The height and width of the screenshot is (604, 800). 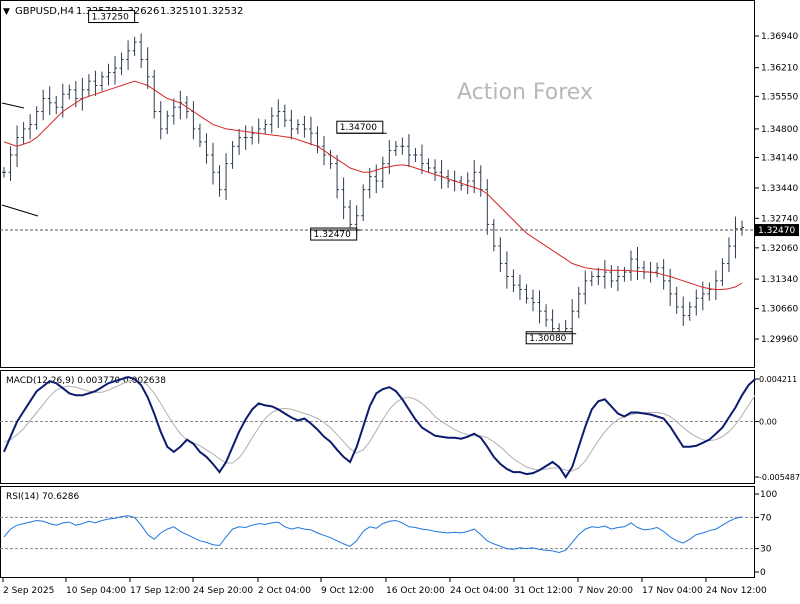 I want to click on annotation-label: 1.30080, so click(x=551, y=338).